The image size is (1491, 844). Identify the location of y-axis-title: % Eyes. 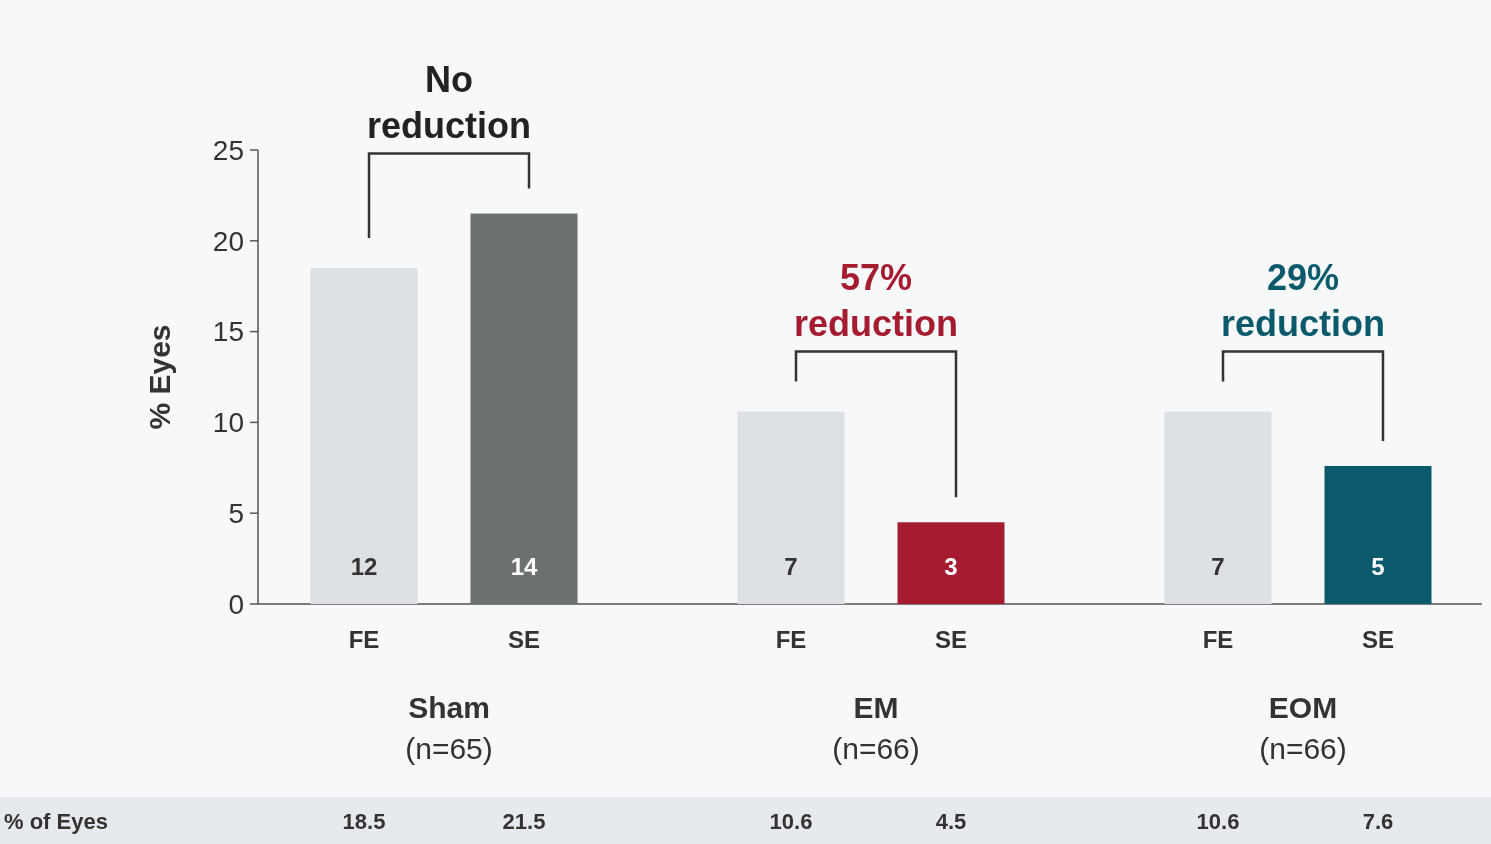
(159, 377).